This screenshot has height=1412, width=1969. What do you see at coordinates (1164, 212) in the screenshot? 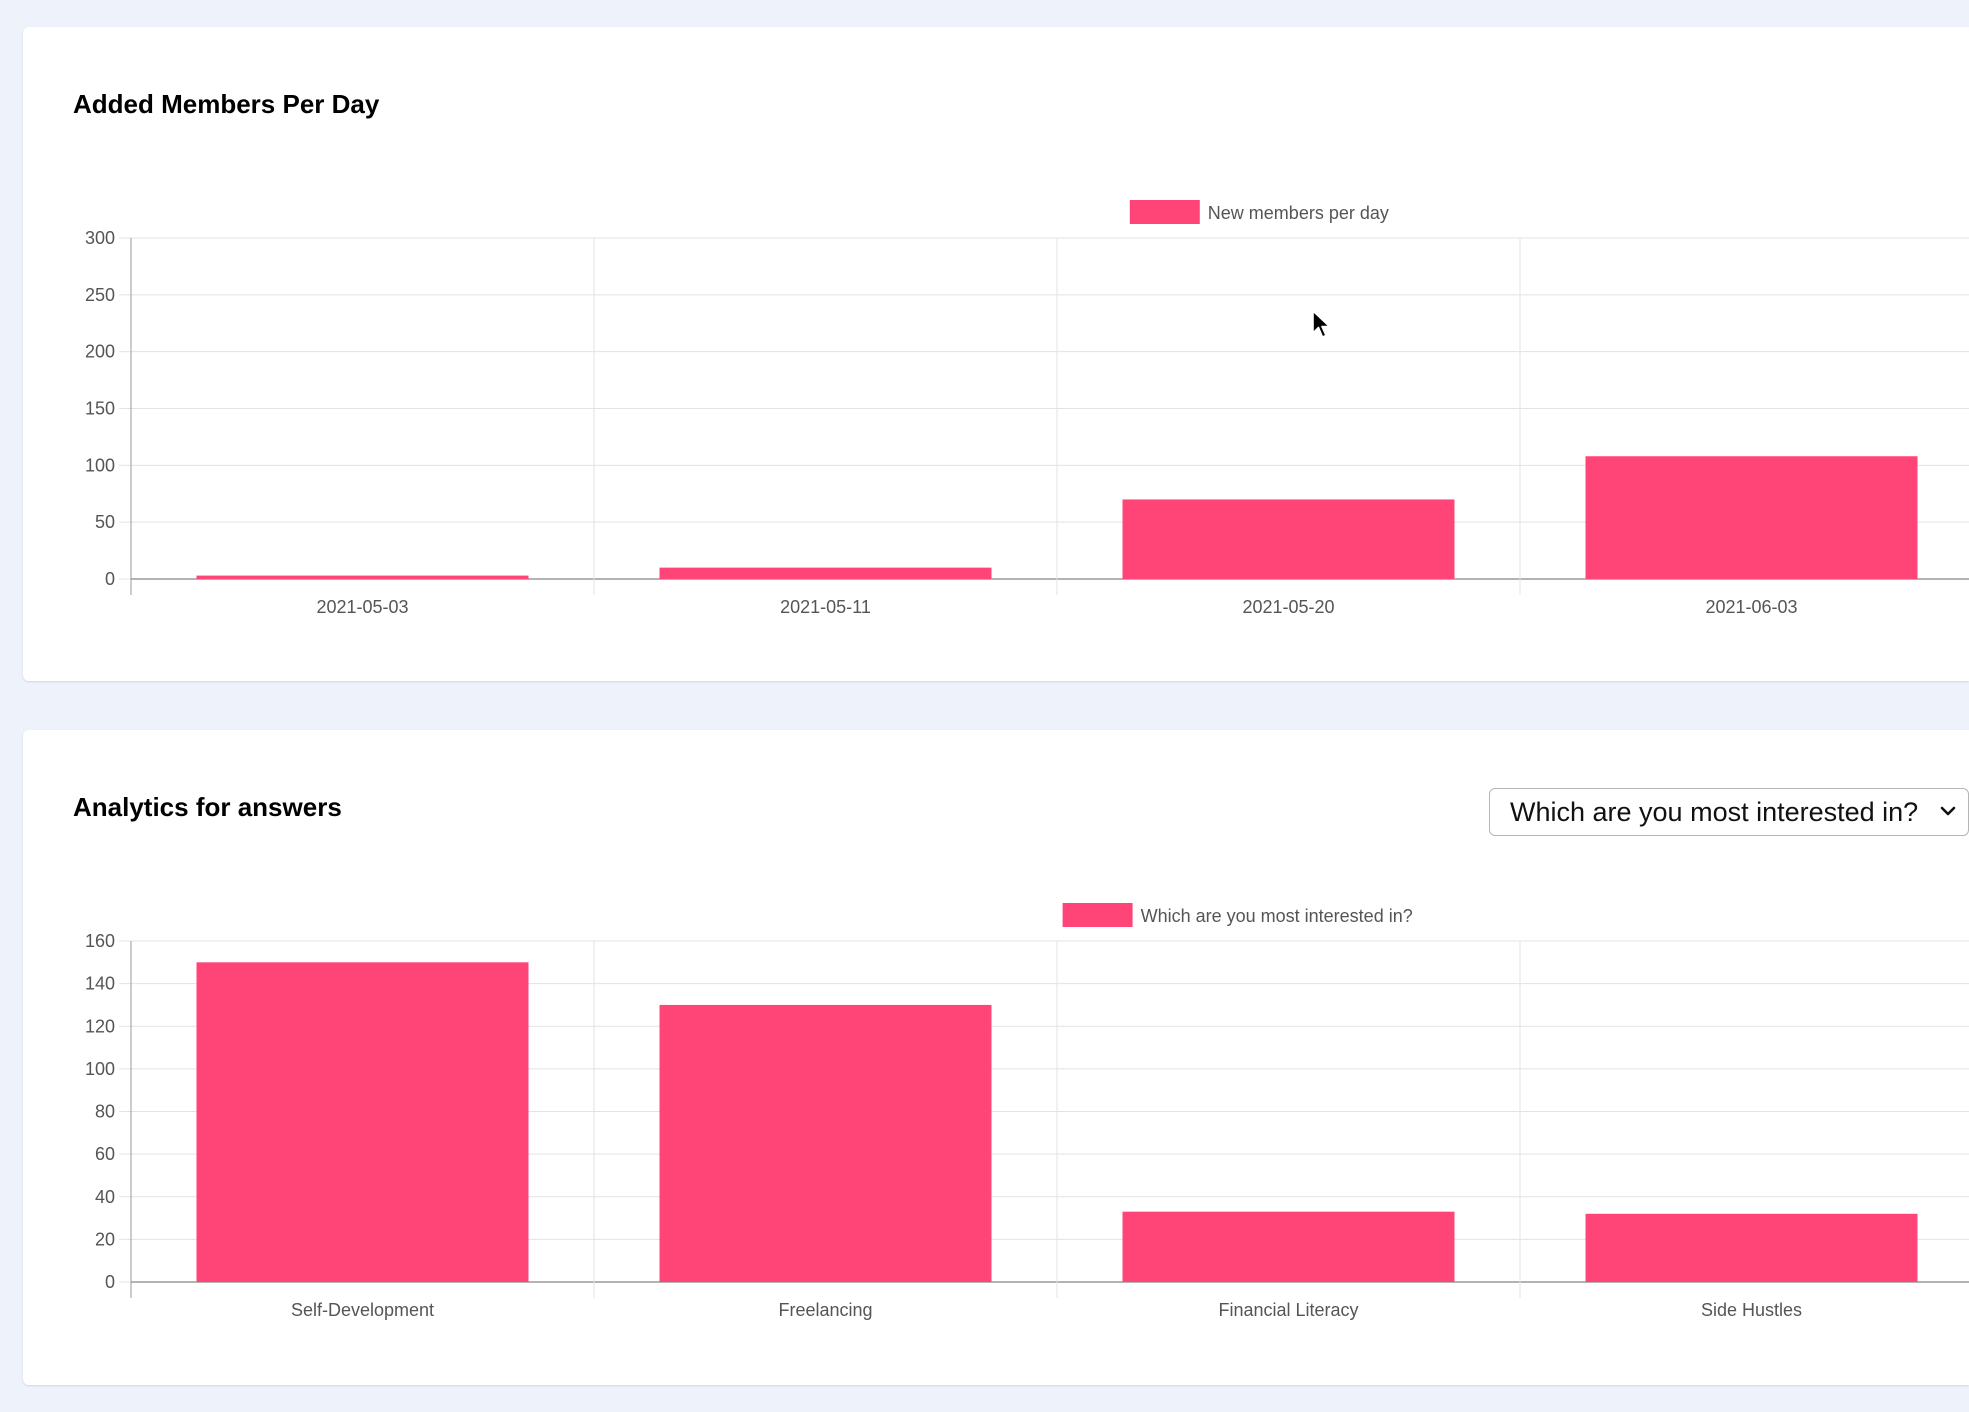
I see `members-legend-swatch` at bounding box center [1164, 212].